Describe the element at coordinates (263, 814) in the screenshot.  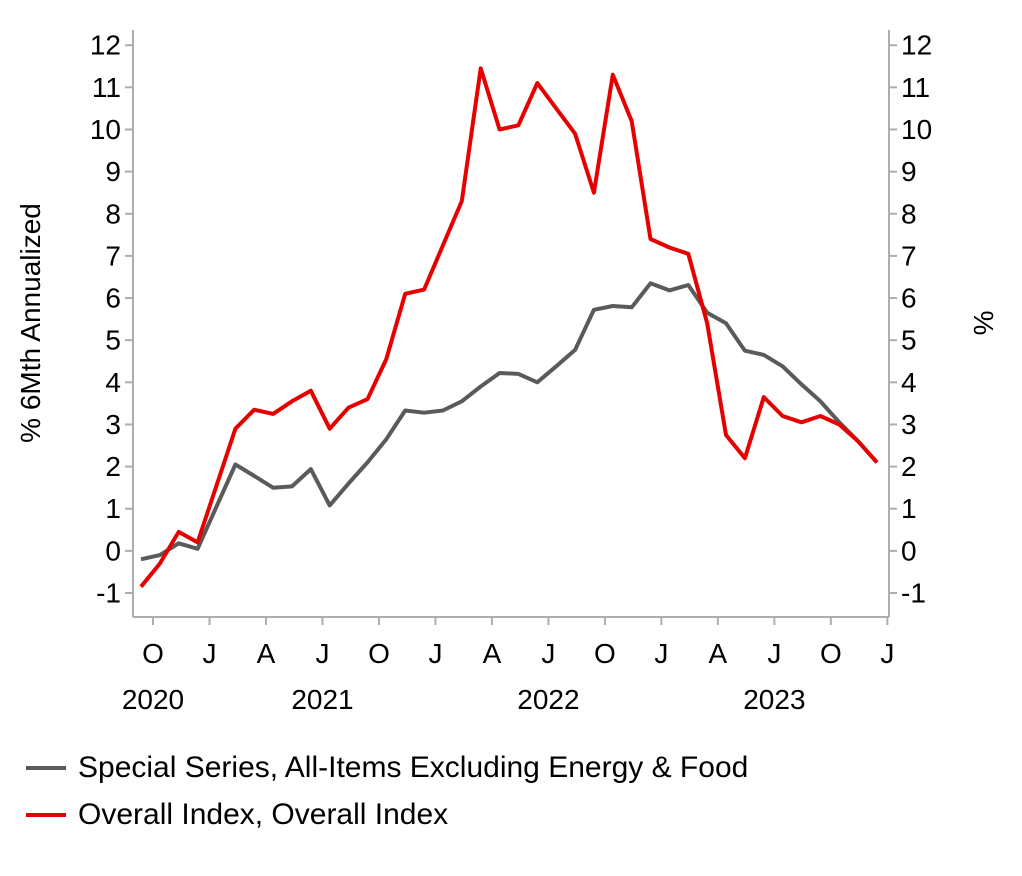
I see `legend-label-overall-index: Overall Index, Overall Index` at that location.